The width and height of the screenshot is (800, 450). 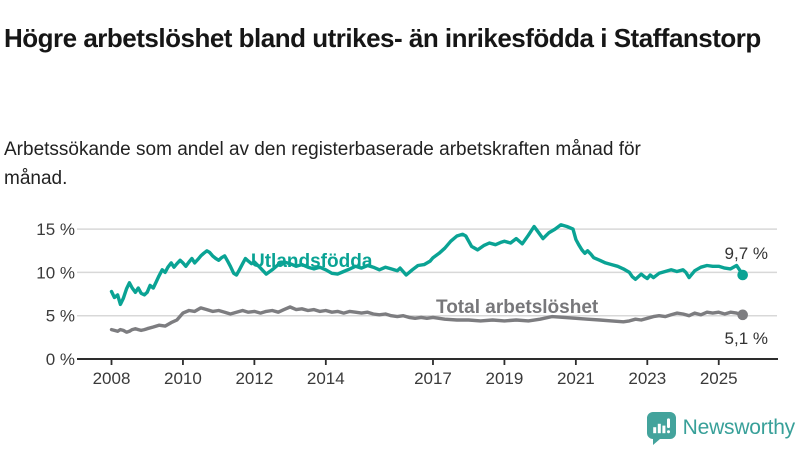 I want to click on series-line-total, so click(x=427, y=319).